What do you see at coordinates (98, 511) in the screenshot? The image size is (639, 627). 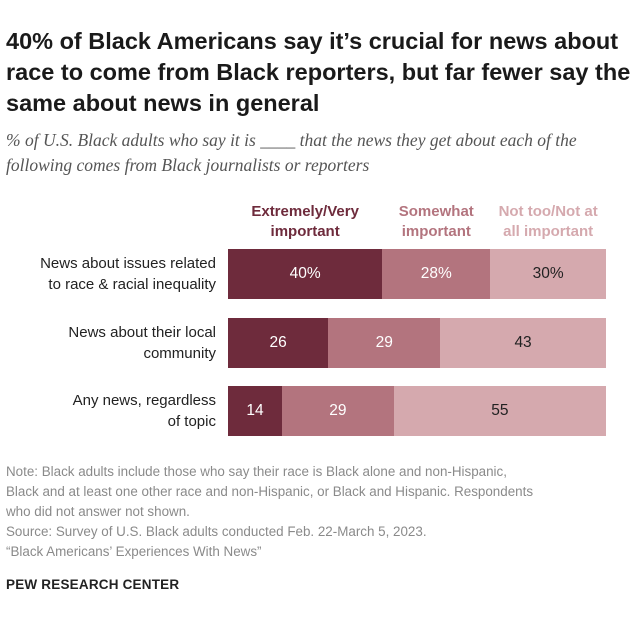 I see `note-line: who did not answer not shown.` at bounding box center [98, 511].